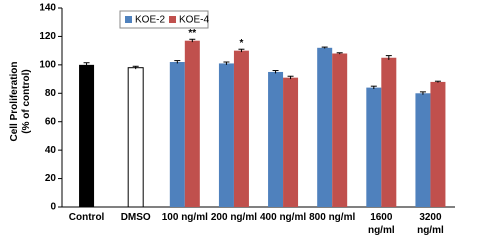 The width and height of the screenshot is (479, 240). I want to click on x-tick-label: DMSO, so click(136, 217).